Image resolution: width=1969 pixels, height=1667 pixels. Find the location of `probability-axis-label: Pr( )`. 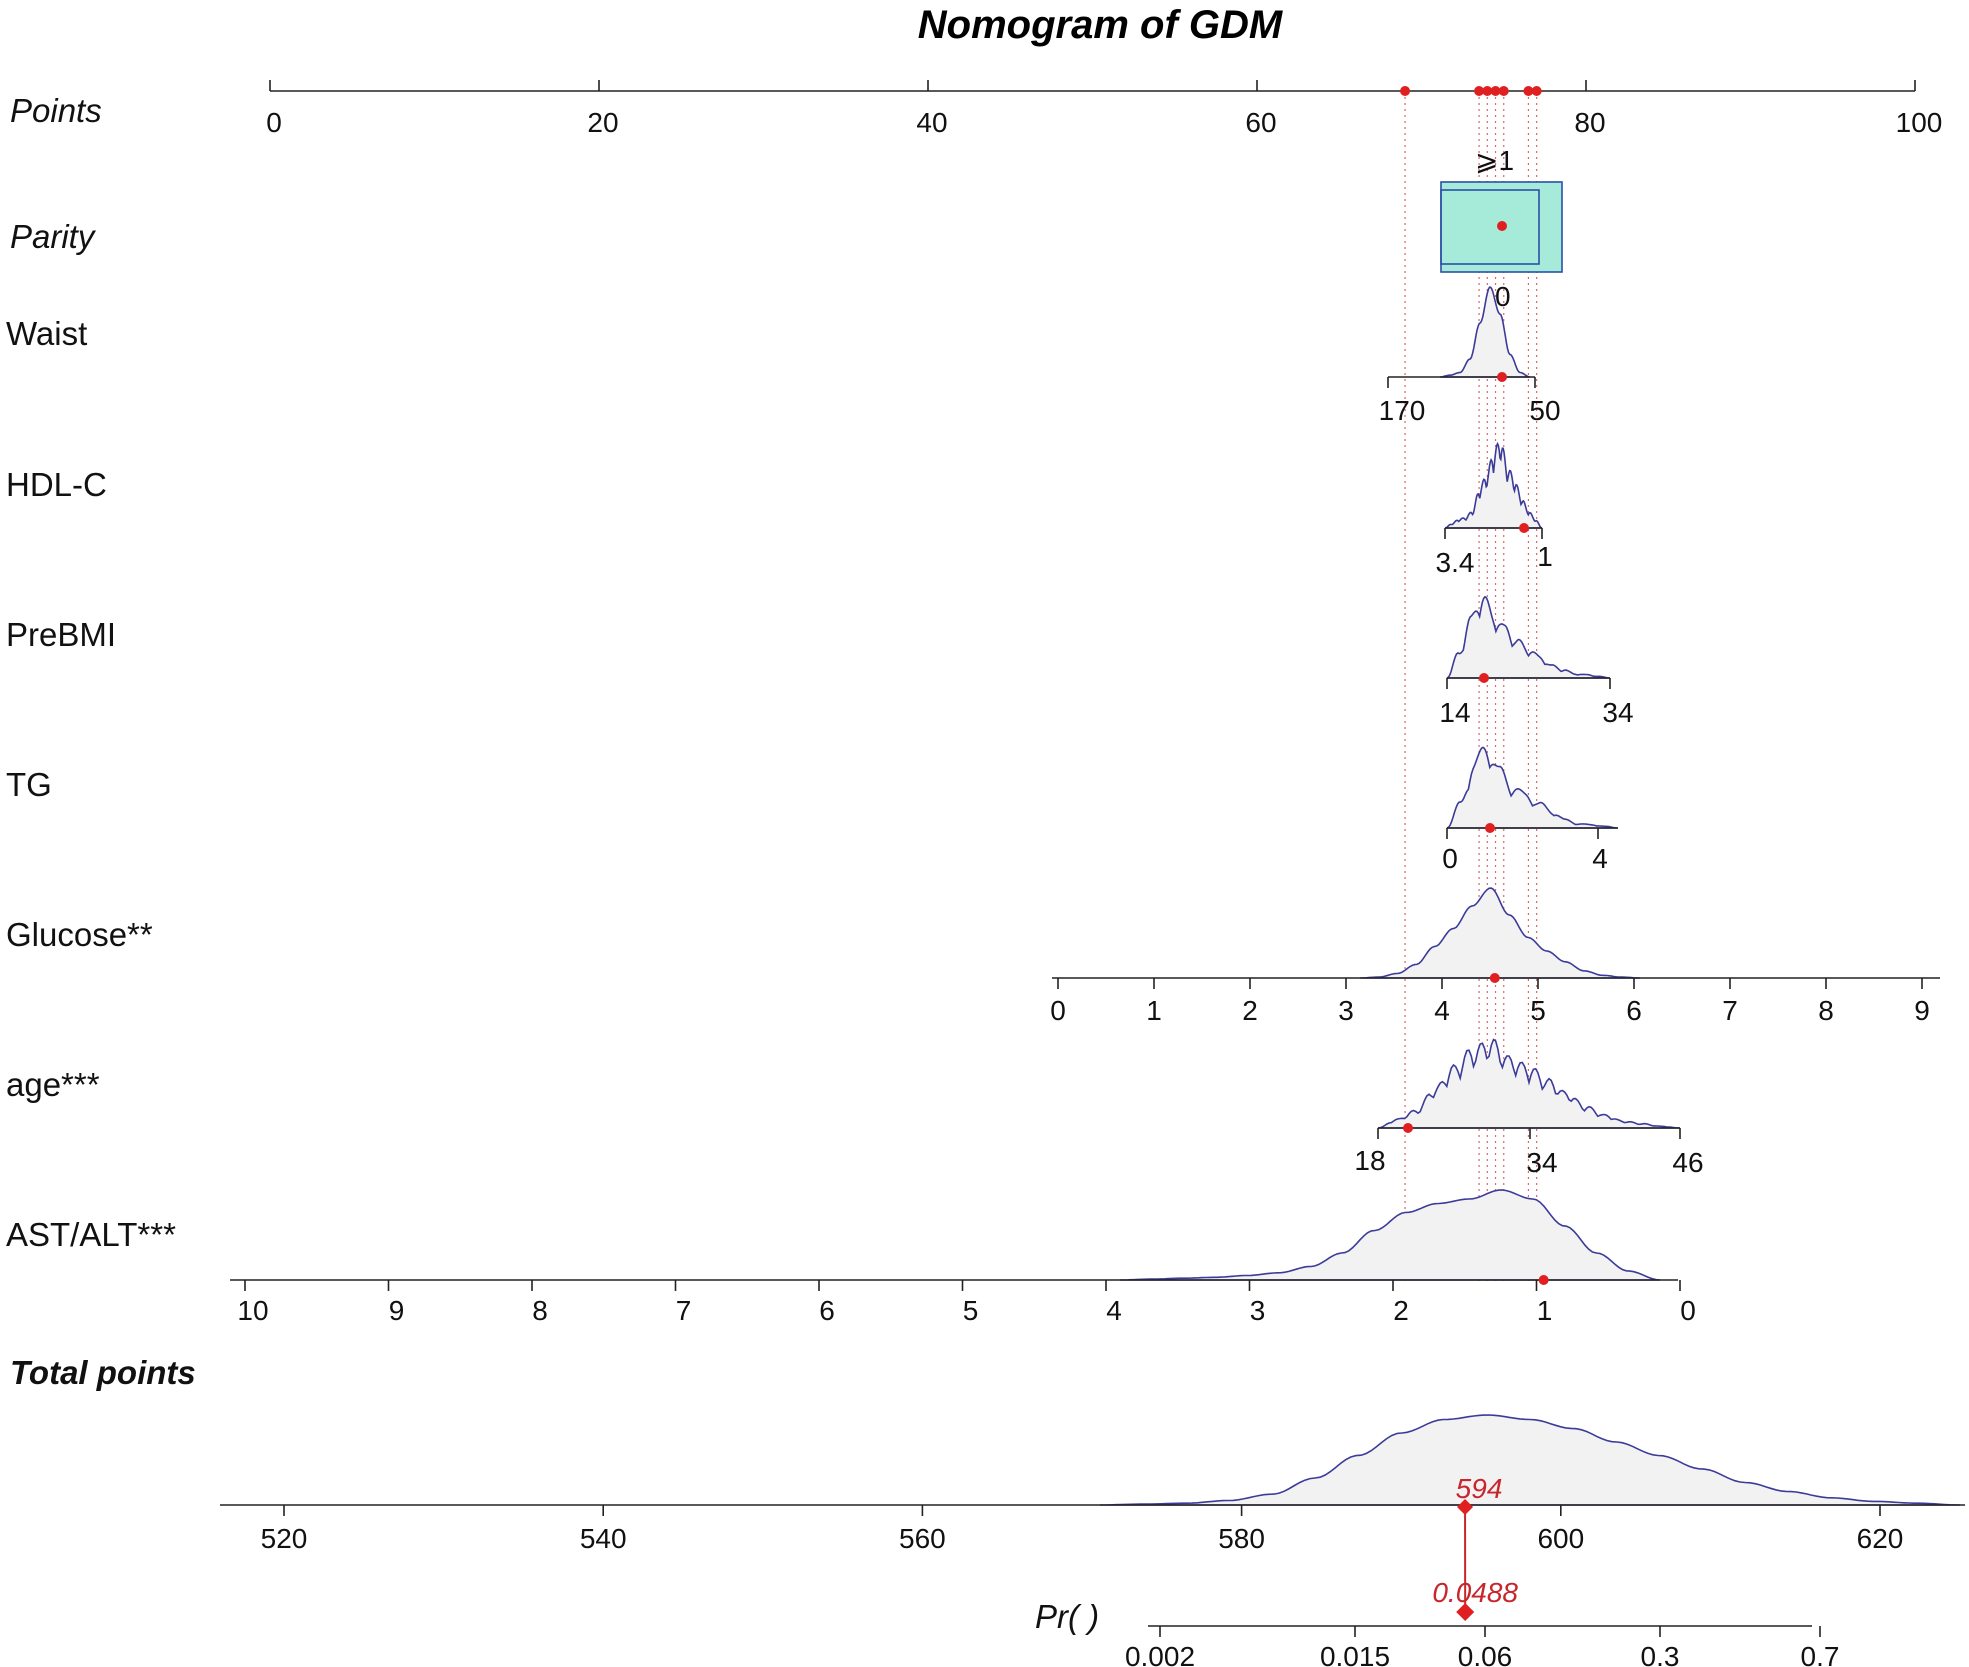

probability-axis-label: Pr( ) is located at coordinates (1067, 1616).